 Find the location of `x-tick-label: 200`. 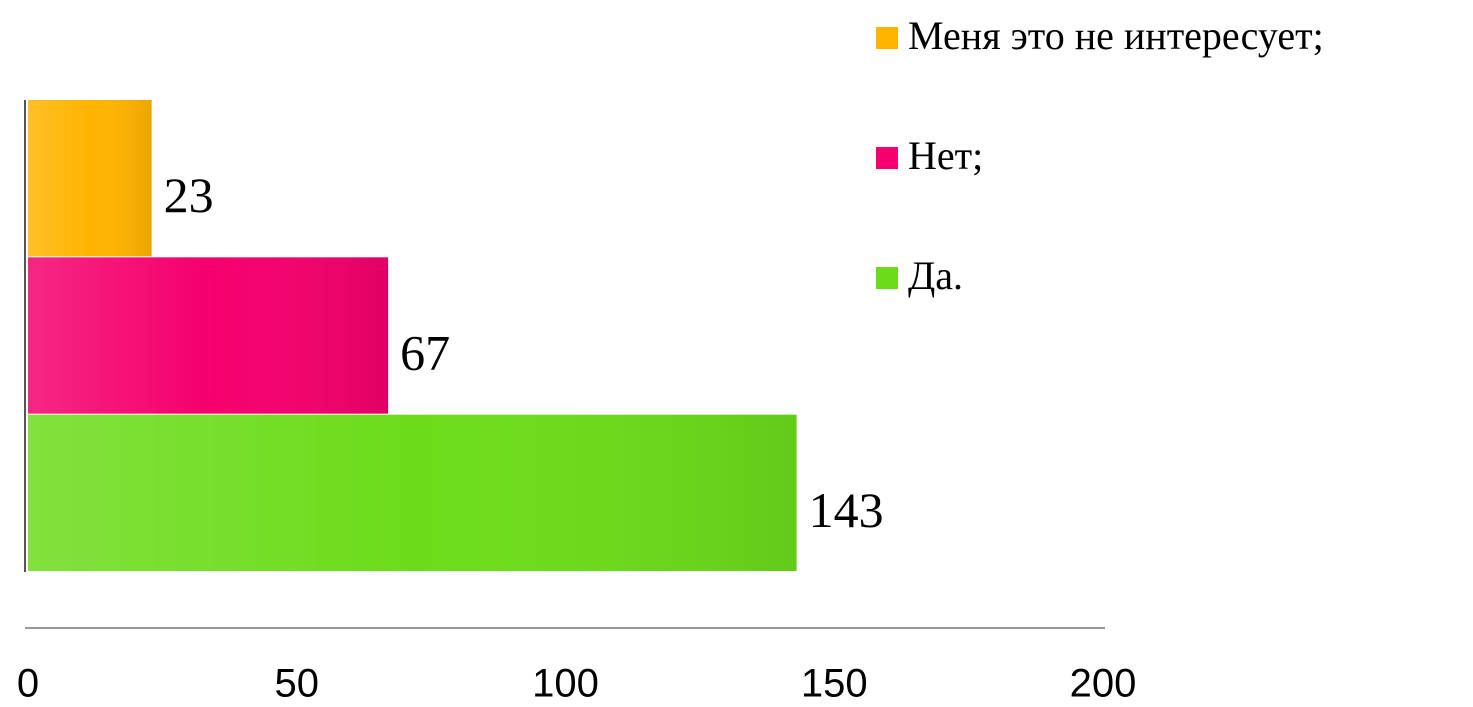

x-tick-label: 200 is located at coordinates (1103, 684).